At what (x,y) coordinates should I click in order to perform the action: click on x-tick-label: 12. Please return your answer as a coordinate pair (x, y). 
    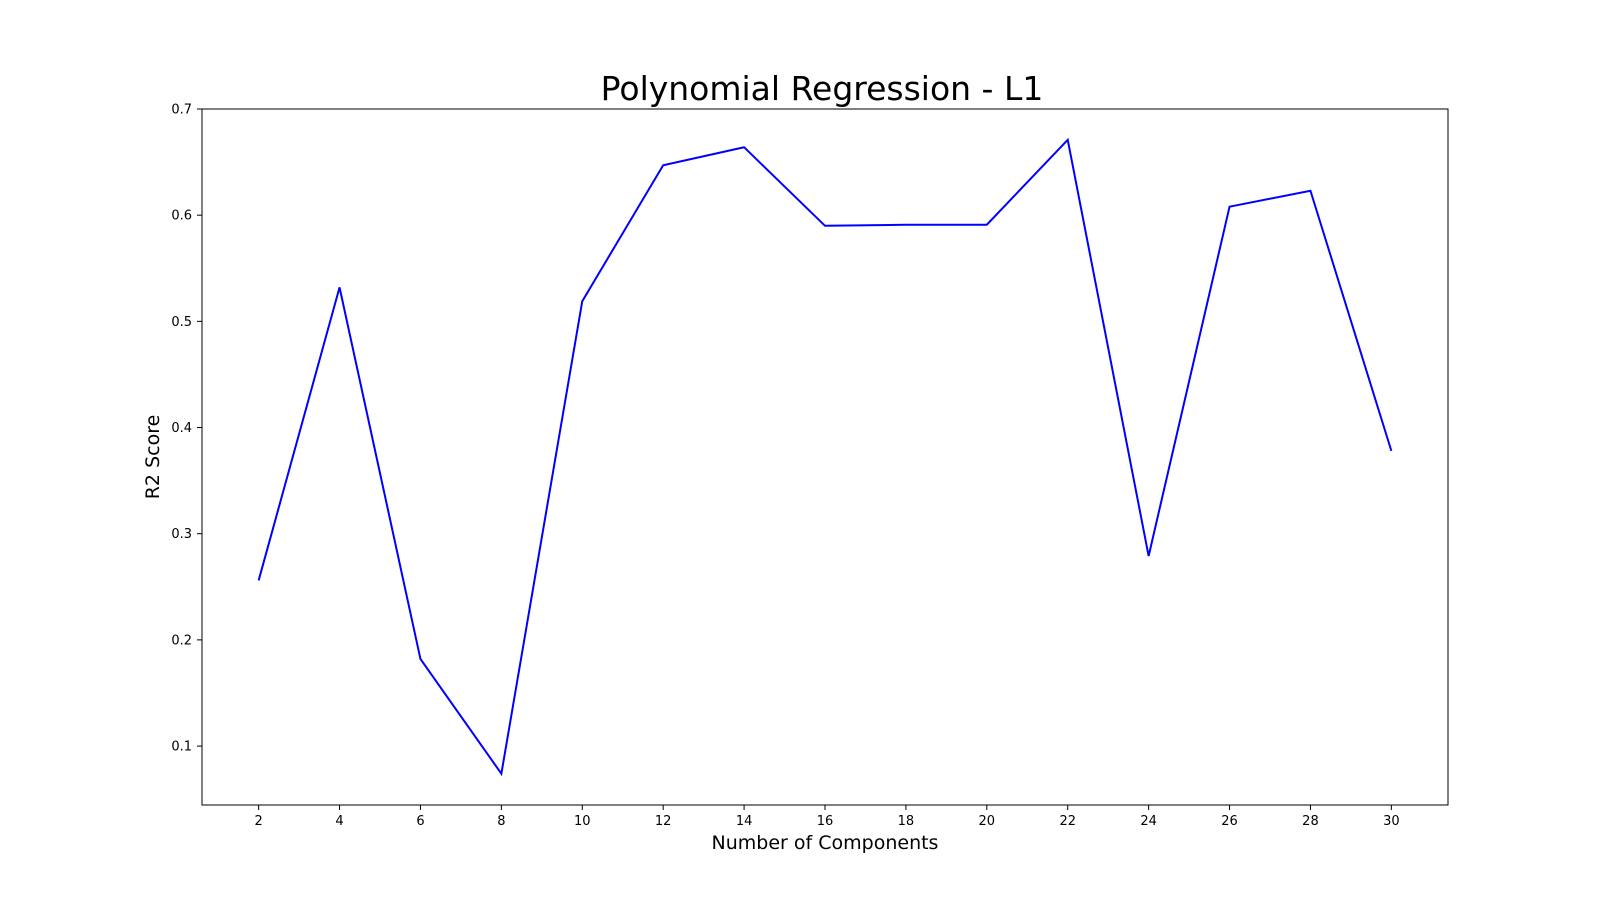
    Looking at the image, I should click on (663, 821).